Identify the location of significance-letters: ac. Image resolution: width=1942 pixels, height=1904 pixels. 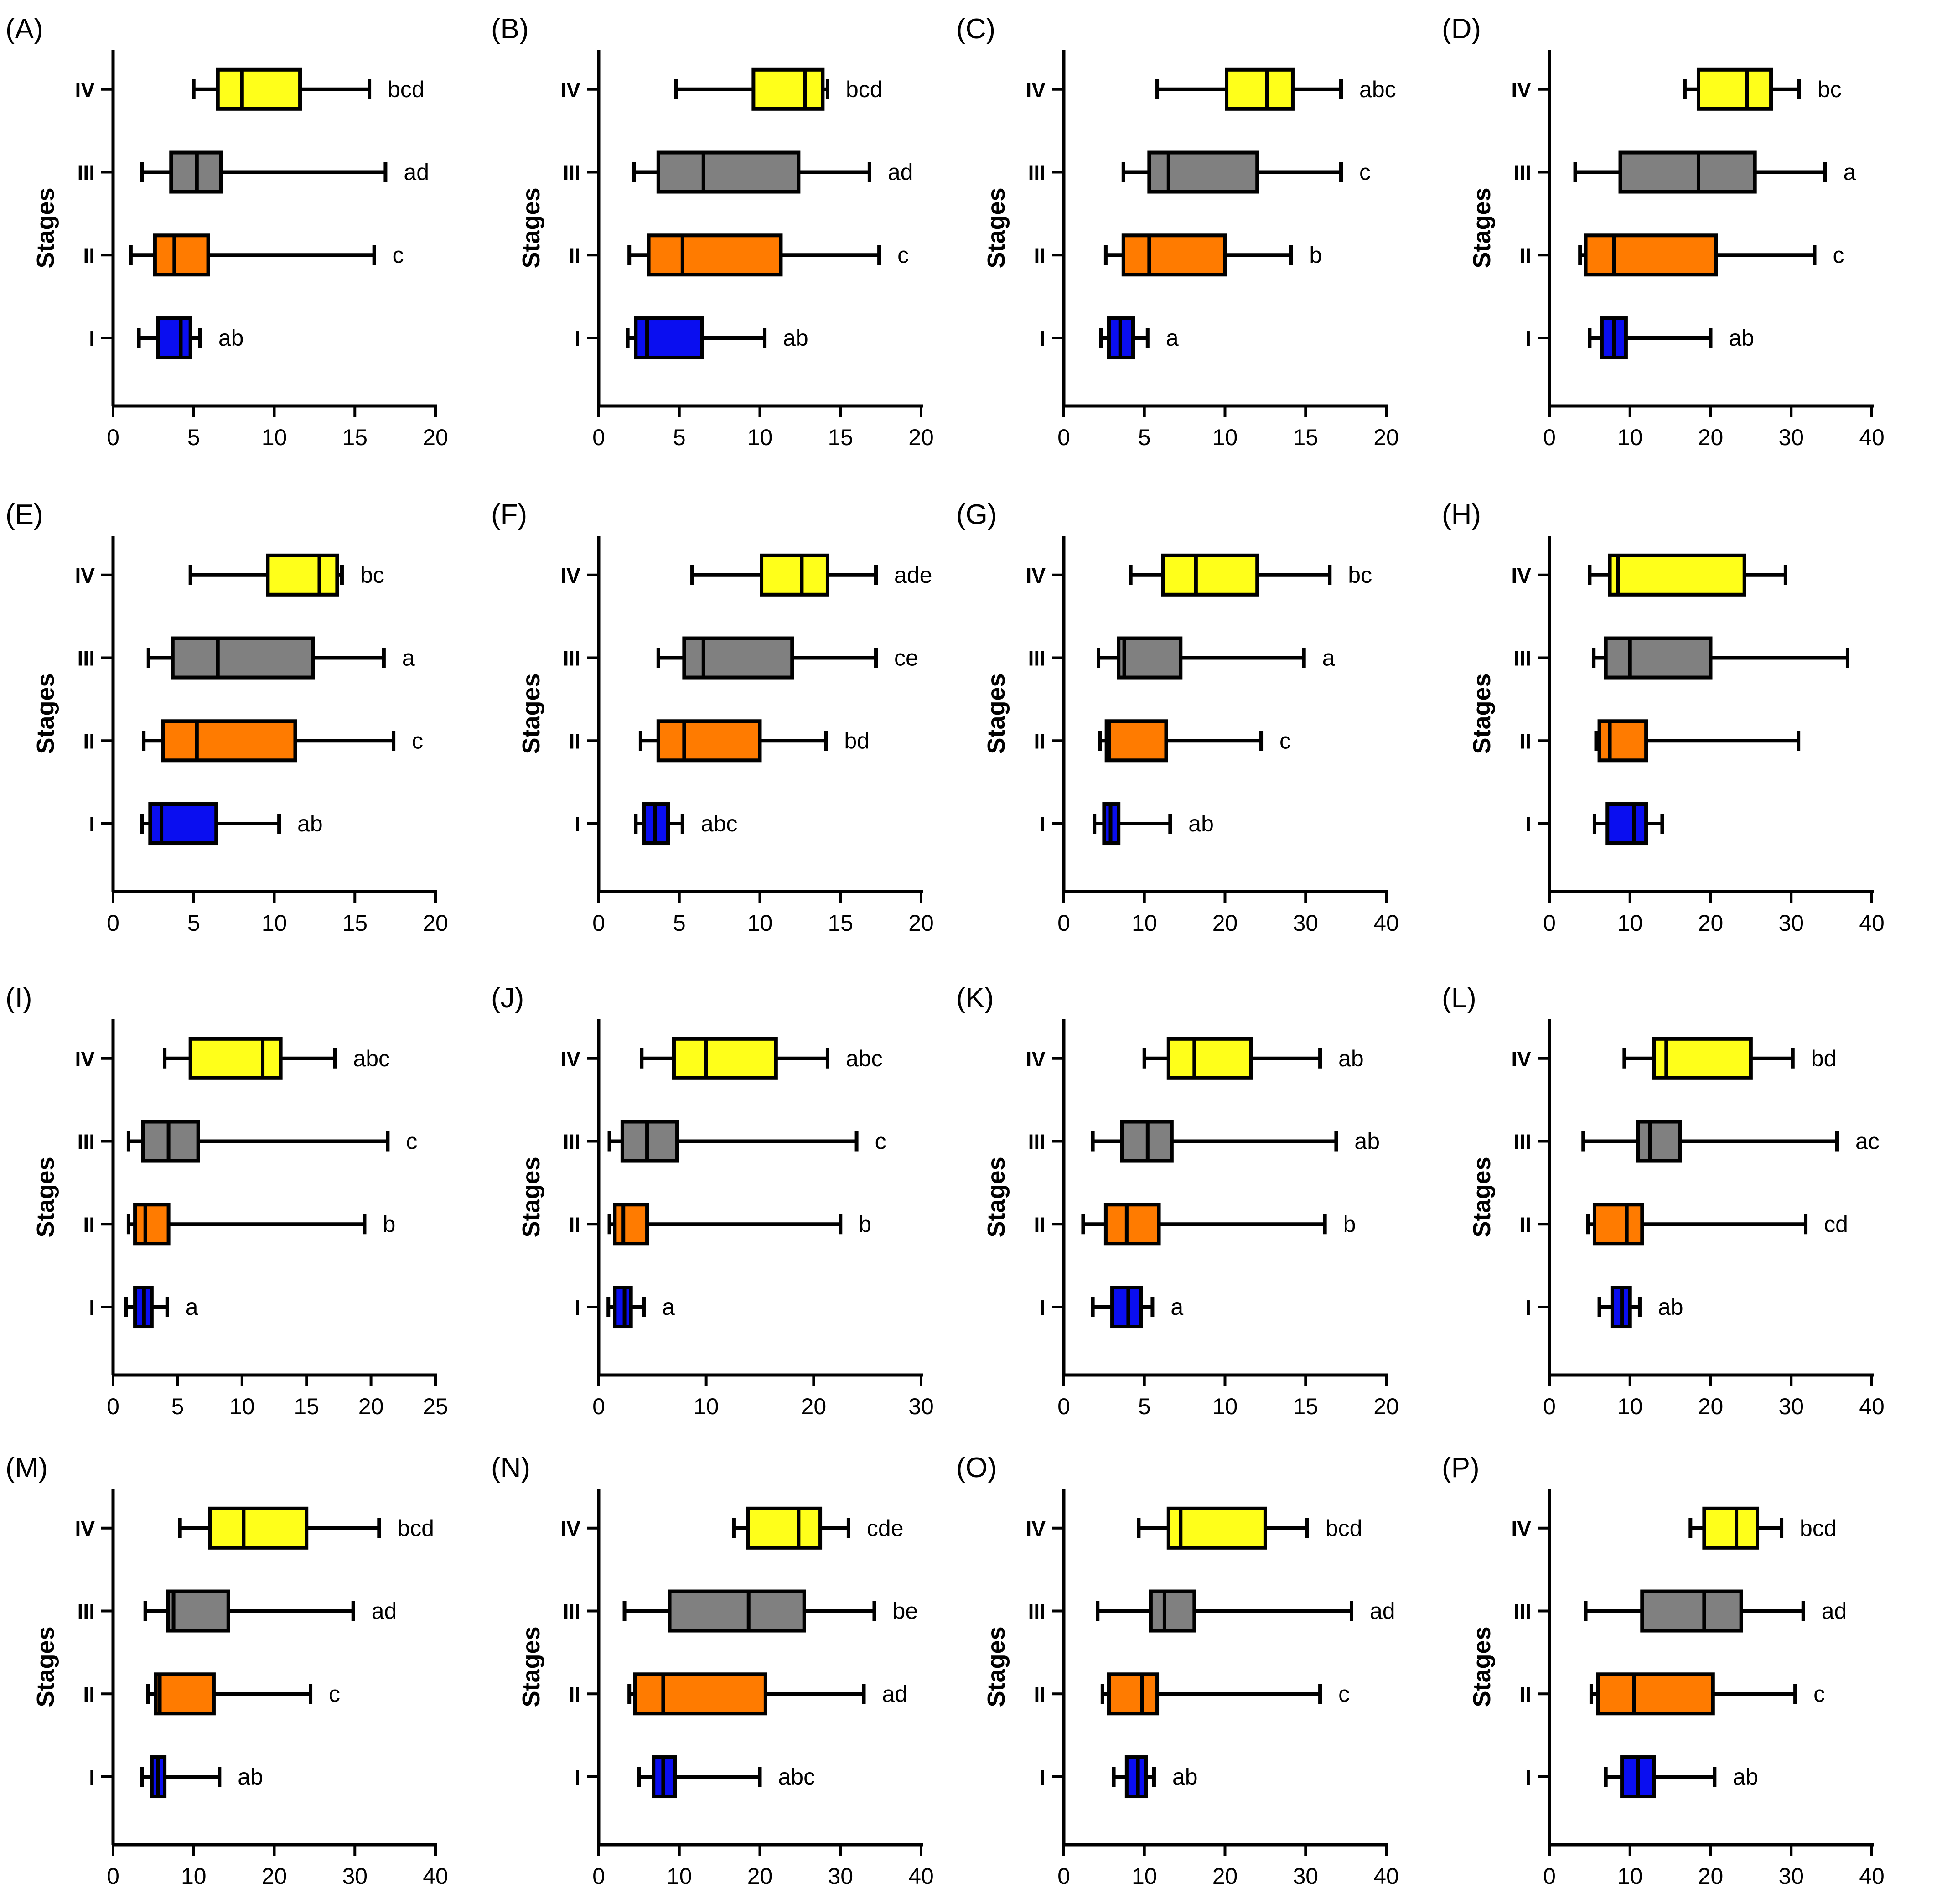
(1867, 1141).